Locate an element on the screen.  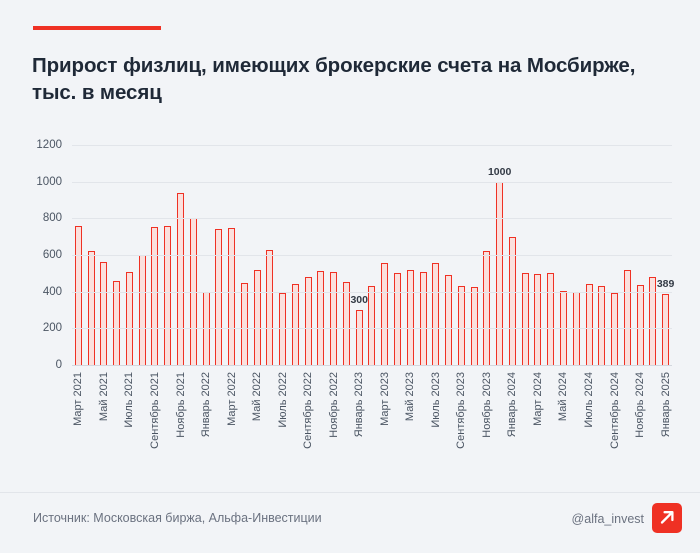
bar-item: 389 is located at coordinates (665, 255).